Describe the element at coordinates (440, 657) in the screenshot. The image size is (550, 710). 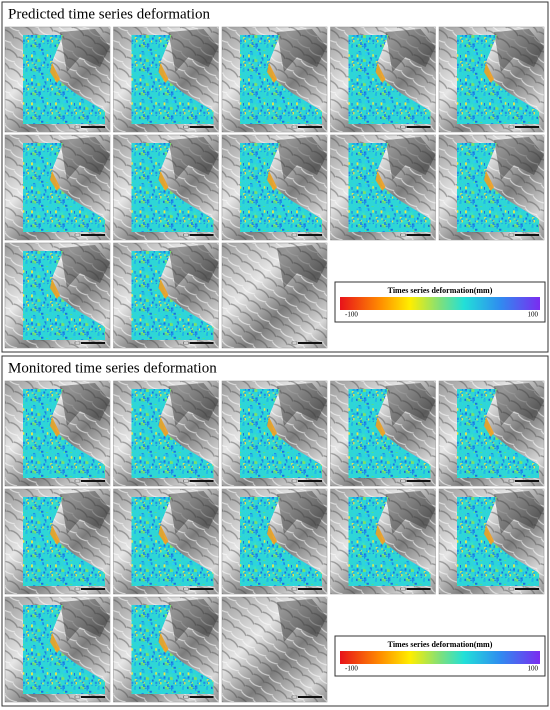
I see `colorbar` at that location.